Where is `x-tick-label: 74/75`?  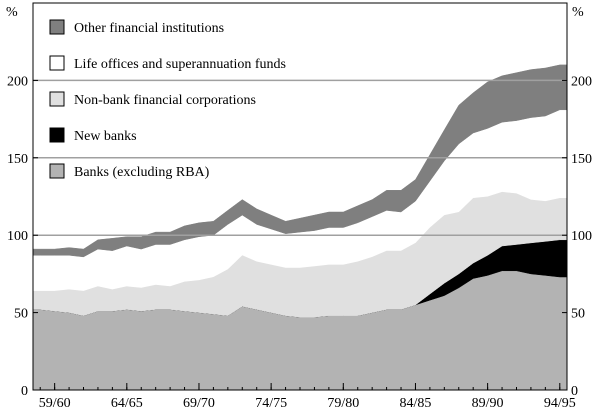 x-tick-label: 74/75 is located at coordinates (271, 403).